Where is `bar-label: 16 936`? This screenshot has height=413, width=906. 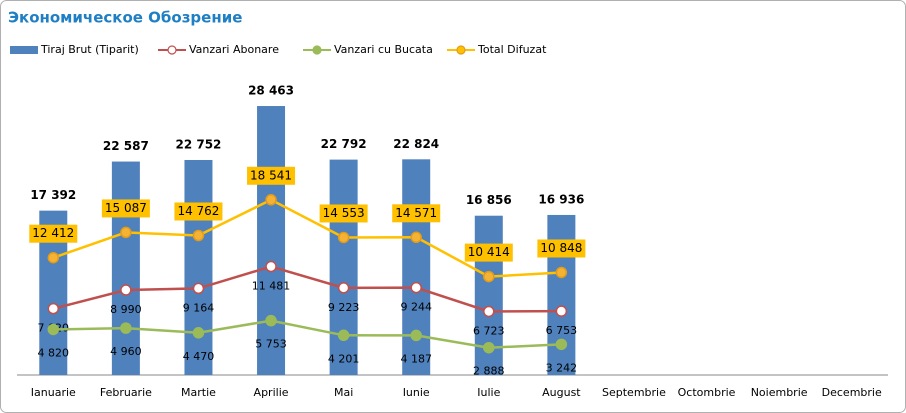 bar-label: 16 936 is located at coordinates (561, 199).